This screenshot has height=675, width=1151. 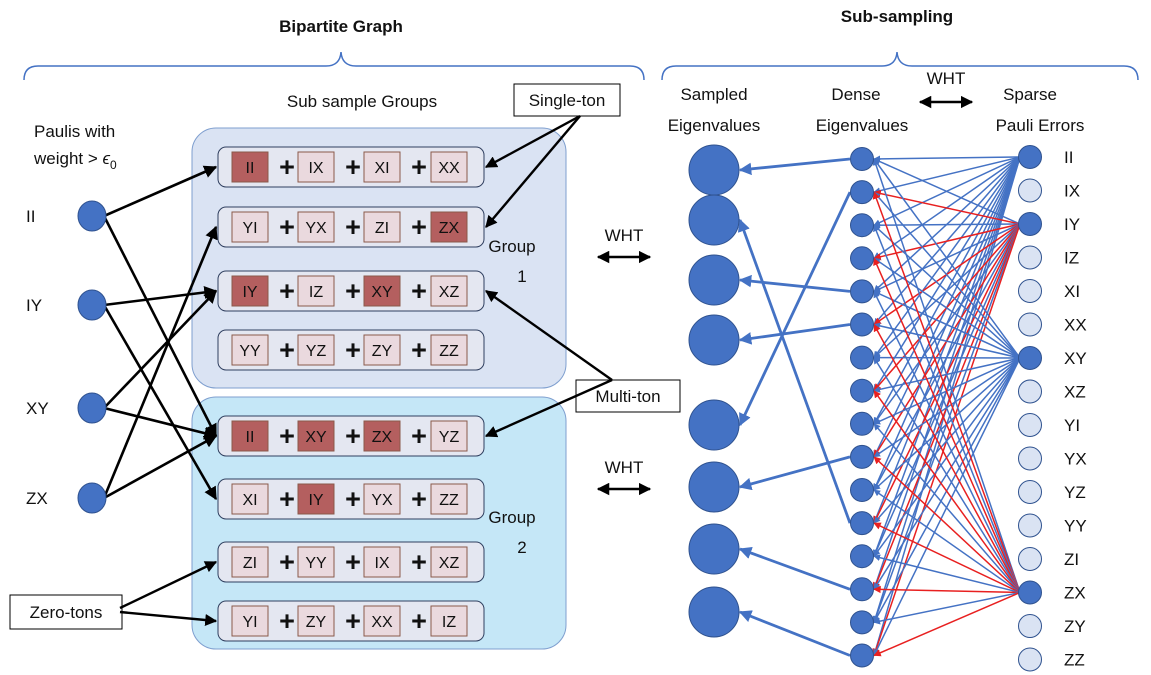 I want to click on paulis-title-line2: weight > ϵ0, so click(x=75, y=160).